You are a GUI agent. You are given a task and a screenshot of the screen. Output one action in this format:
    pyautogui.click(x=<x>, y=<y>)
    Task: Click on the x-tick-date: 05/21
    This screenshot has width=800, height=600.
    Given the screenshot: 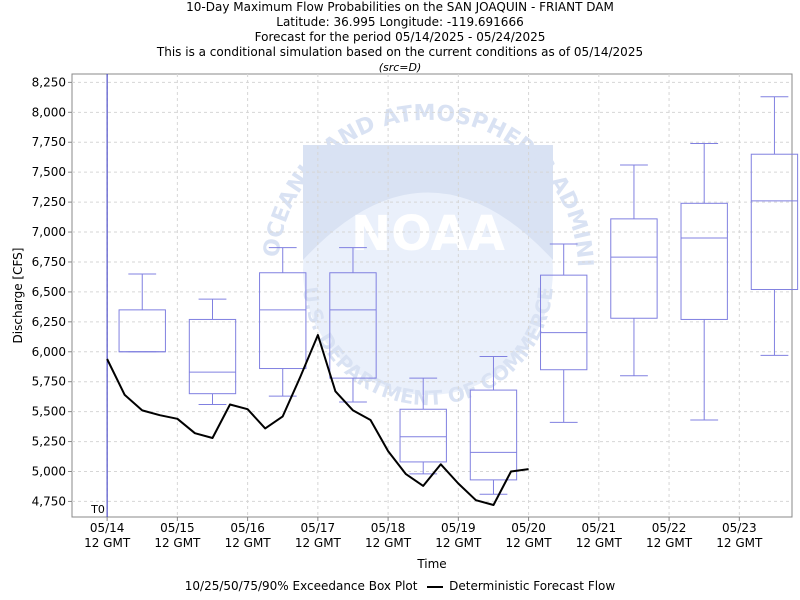 What is the action you would take?
    pyautogui.click(x=599, y=528)
    